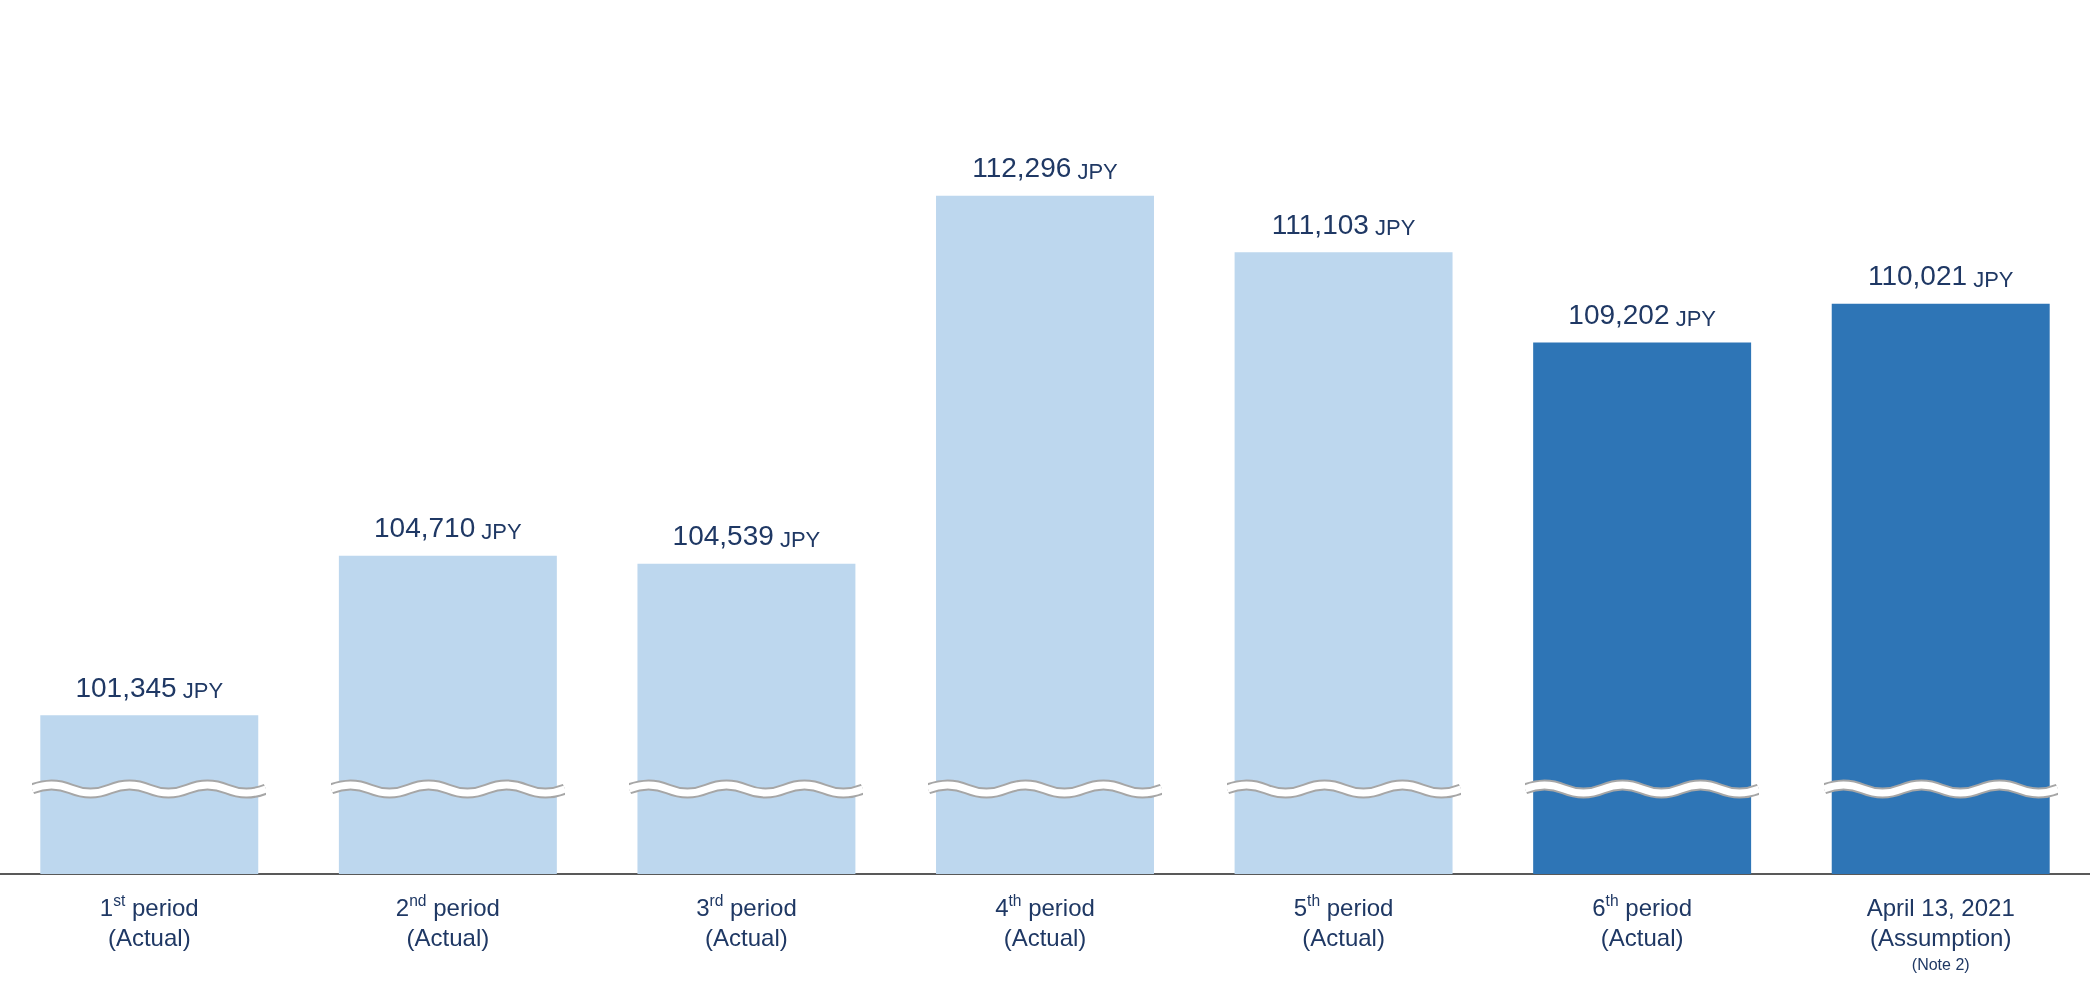  Describe the element at coordinates (448, 528) in the screenshot. I see `data-label: 104,710 JPY` at that location.